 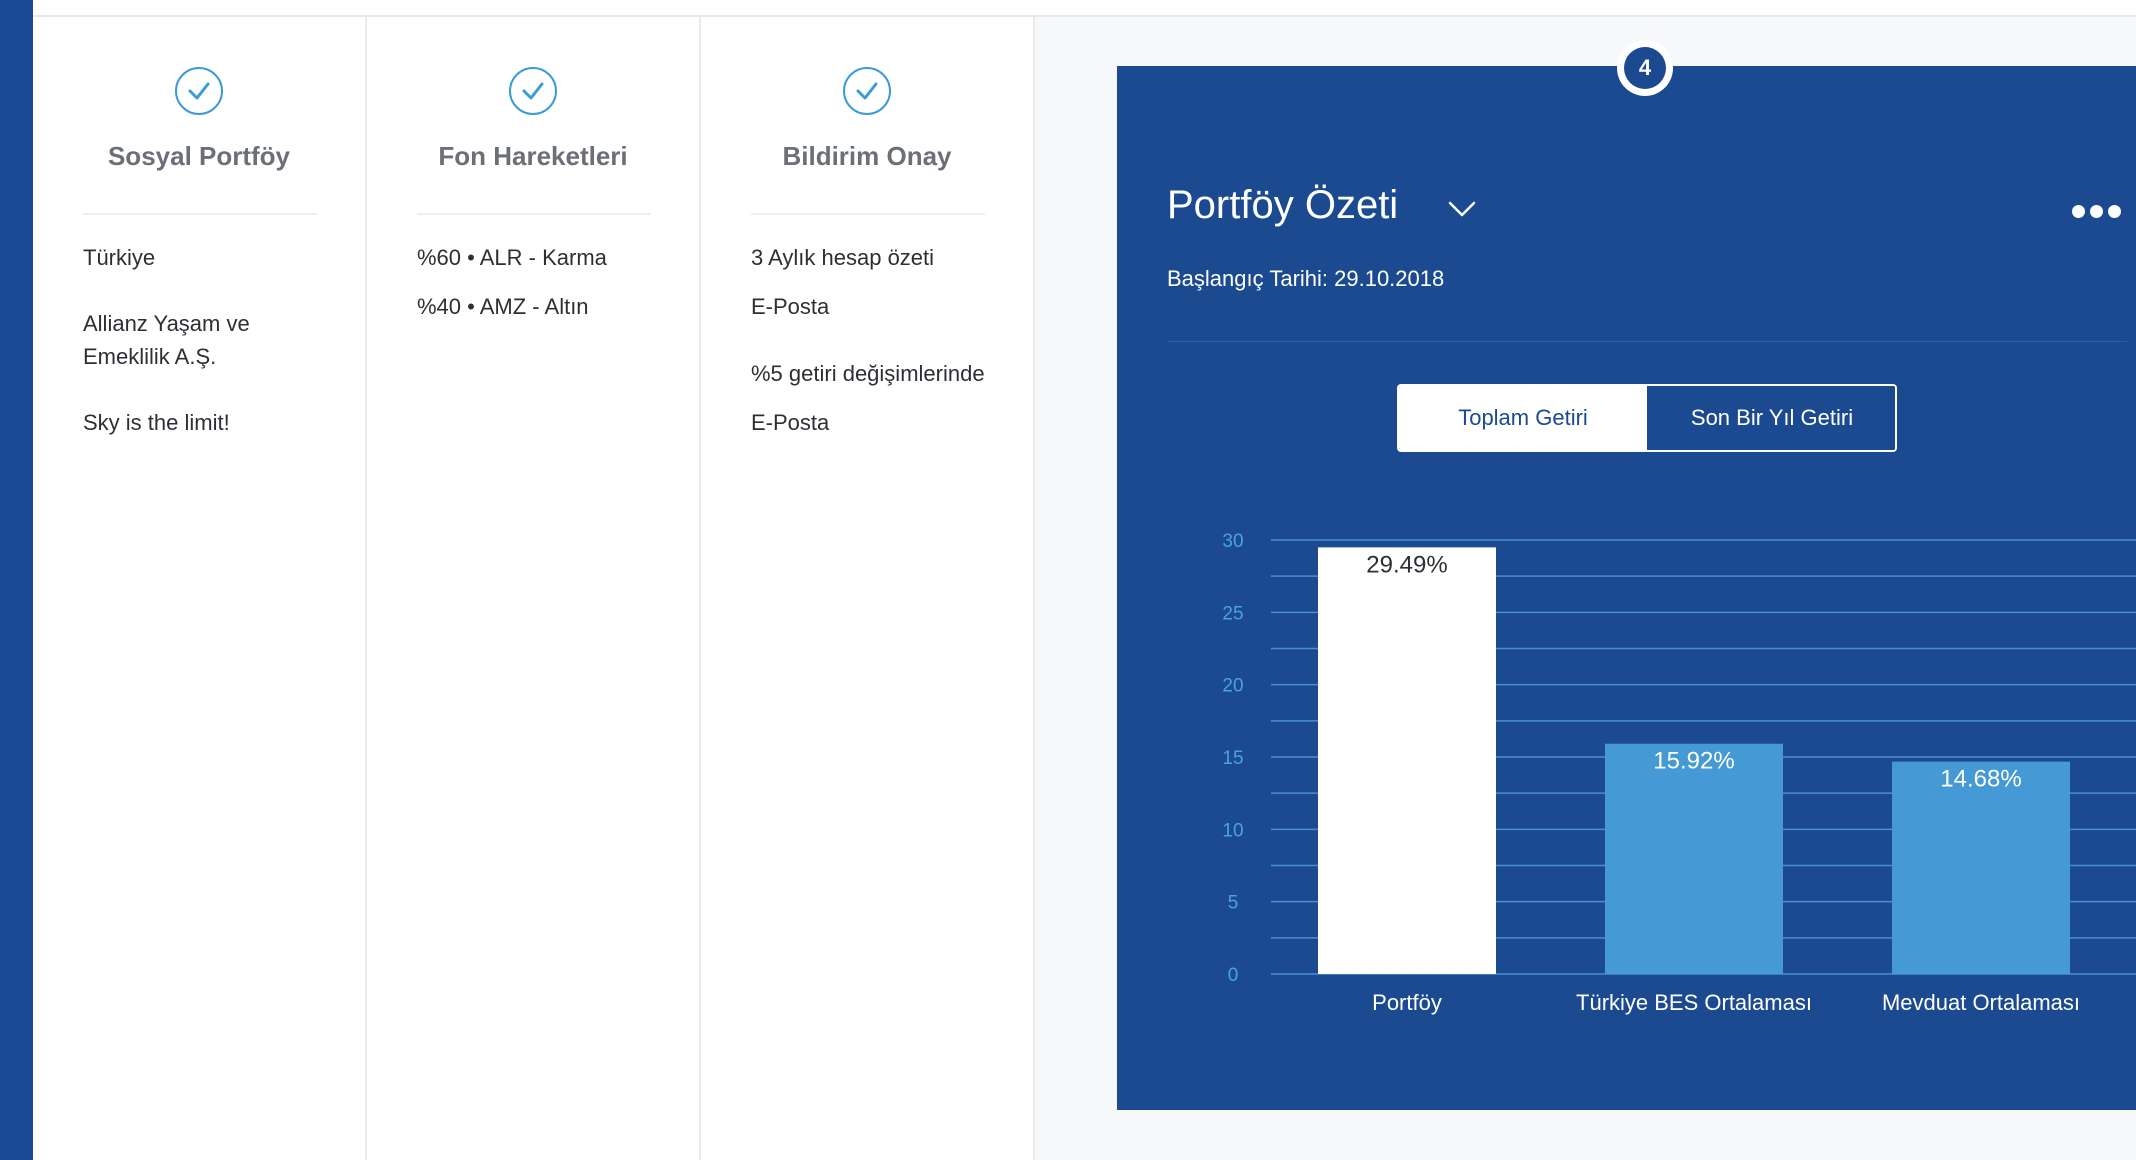 What do you see at coordinates (1233, 903) in the screenshot?
I see `y-tick-label: 5` at bounding box center [1233, 903].